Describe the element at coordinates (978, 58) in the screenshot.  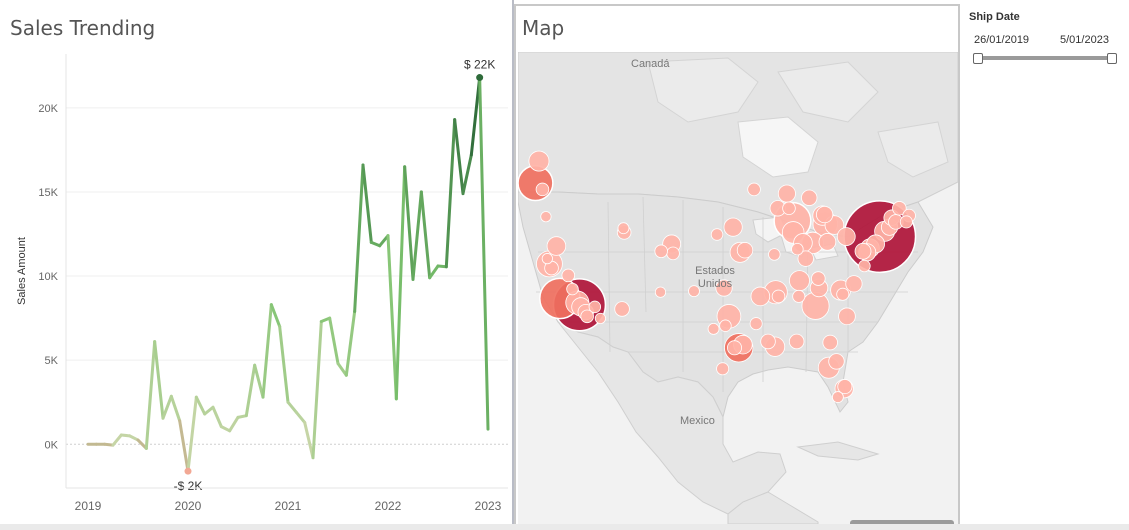
I see `ship-date-start-handle` at that location.